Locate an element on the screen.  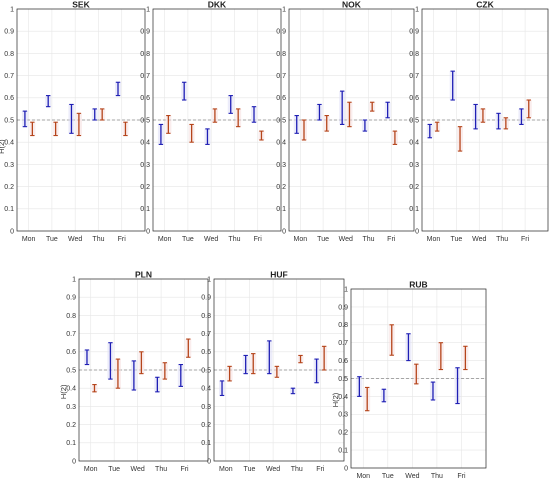
panel-title: RUB is located at coordinates (418, 285).